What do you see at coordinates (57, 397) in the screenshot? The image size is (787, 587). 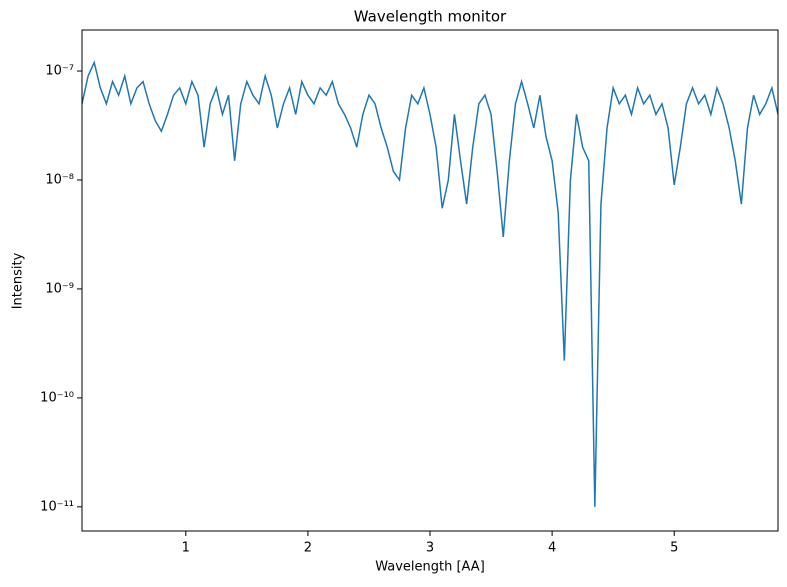 I see `y-tick-label: 10⁻¹⁰` at bounding box center [57, 397].